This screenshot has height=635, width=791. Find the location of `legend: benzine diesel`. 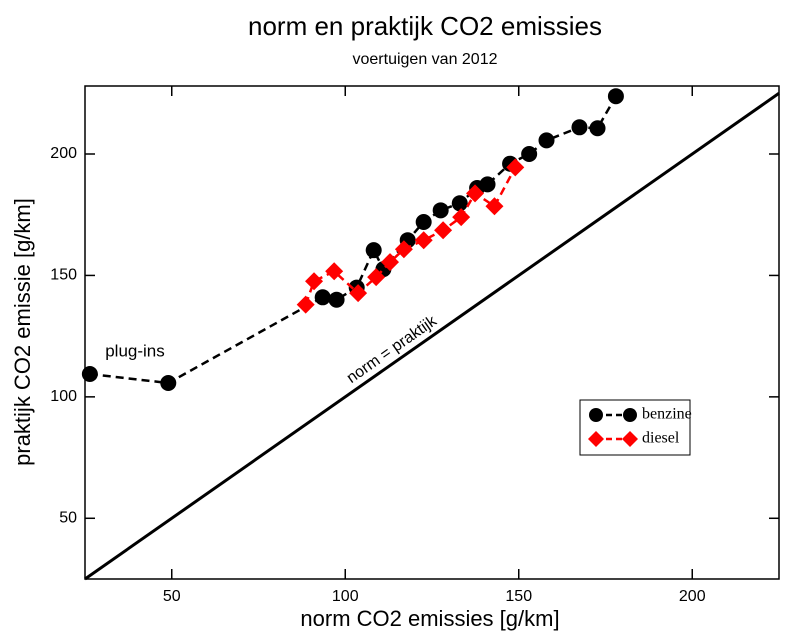

legend: benzine diesel is located at coordinates (635, 427).